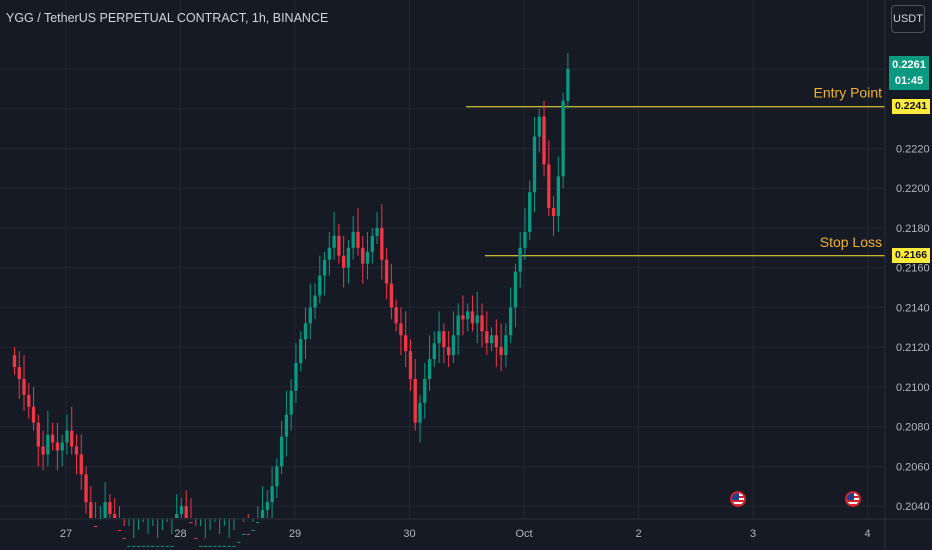  What do you see at coordinates (409, 534) in the screenshot?
I see `x-tick-label: 30` at bounding box center [409, 534].